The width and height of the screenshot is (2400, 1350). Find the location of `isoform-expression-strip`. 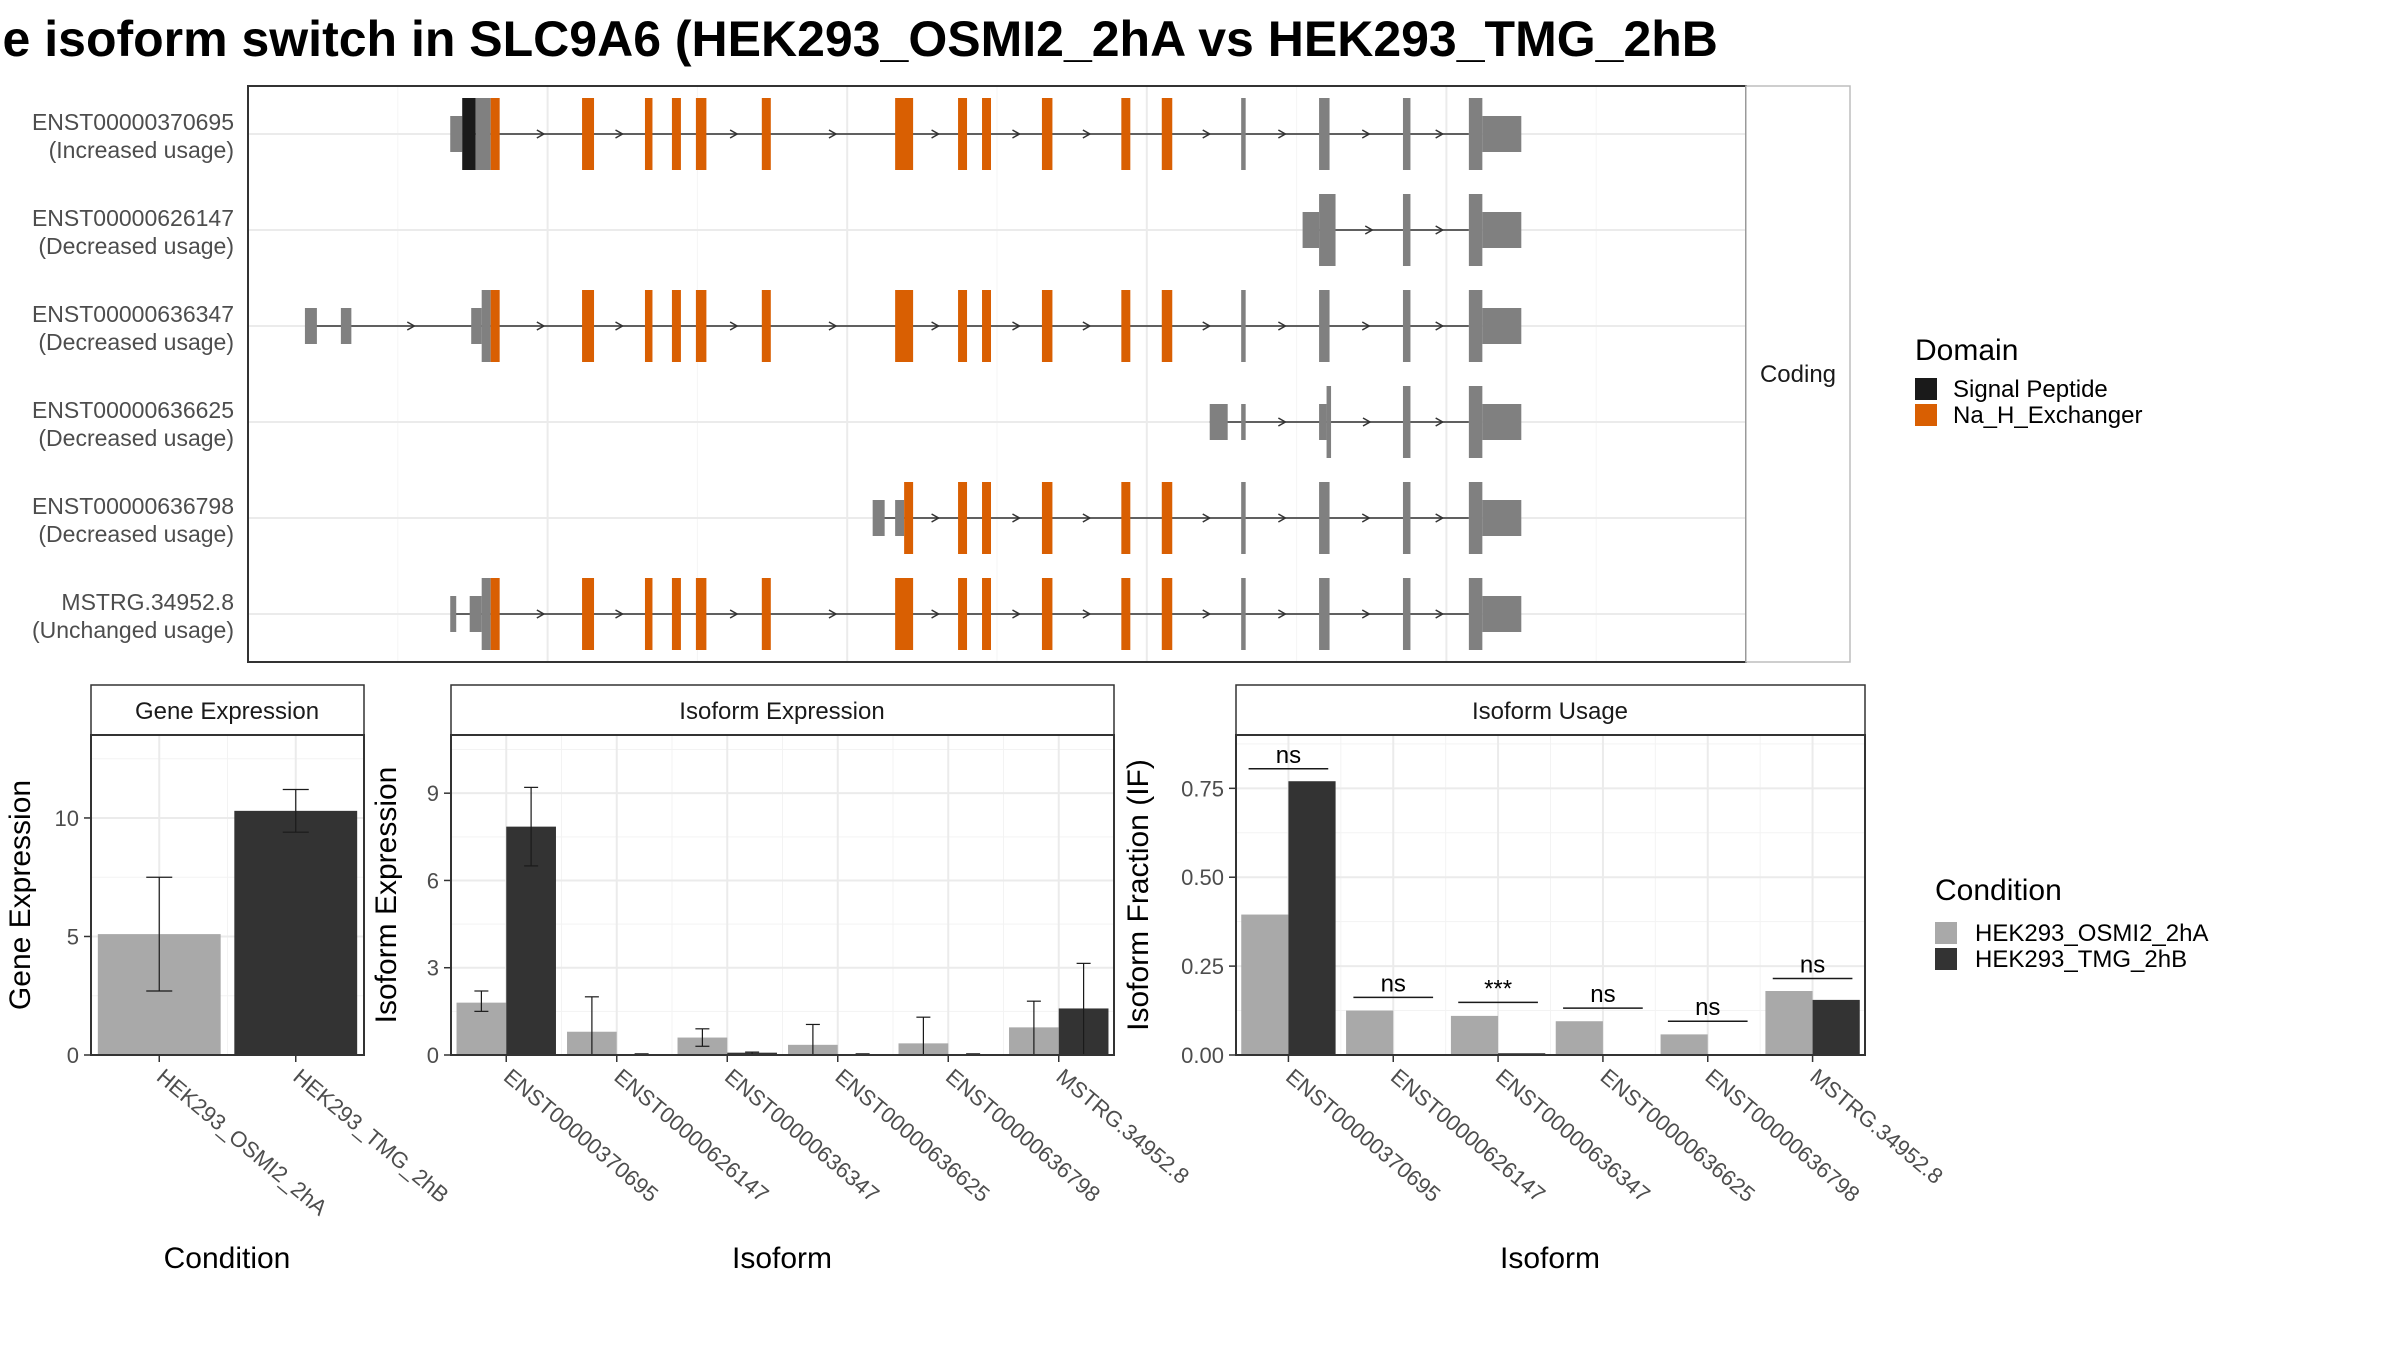

isoform-expression-strip is located at coordinates (782, 710).